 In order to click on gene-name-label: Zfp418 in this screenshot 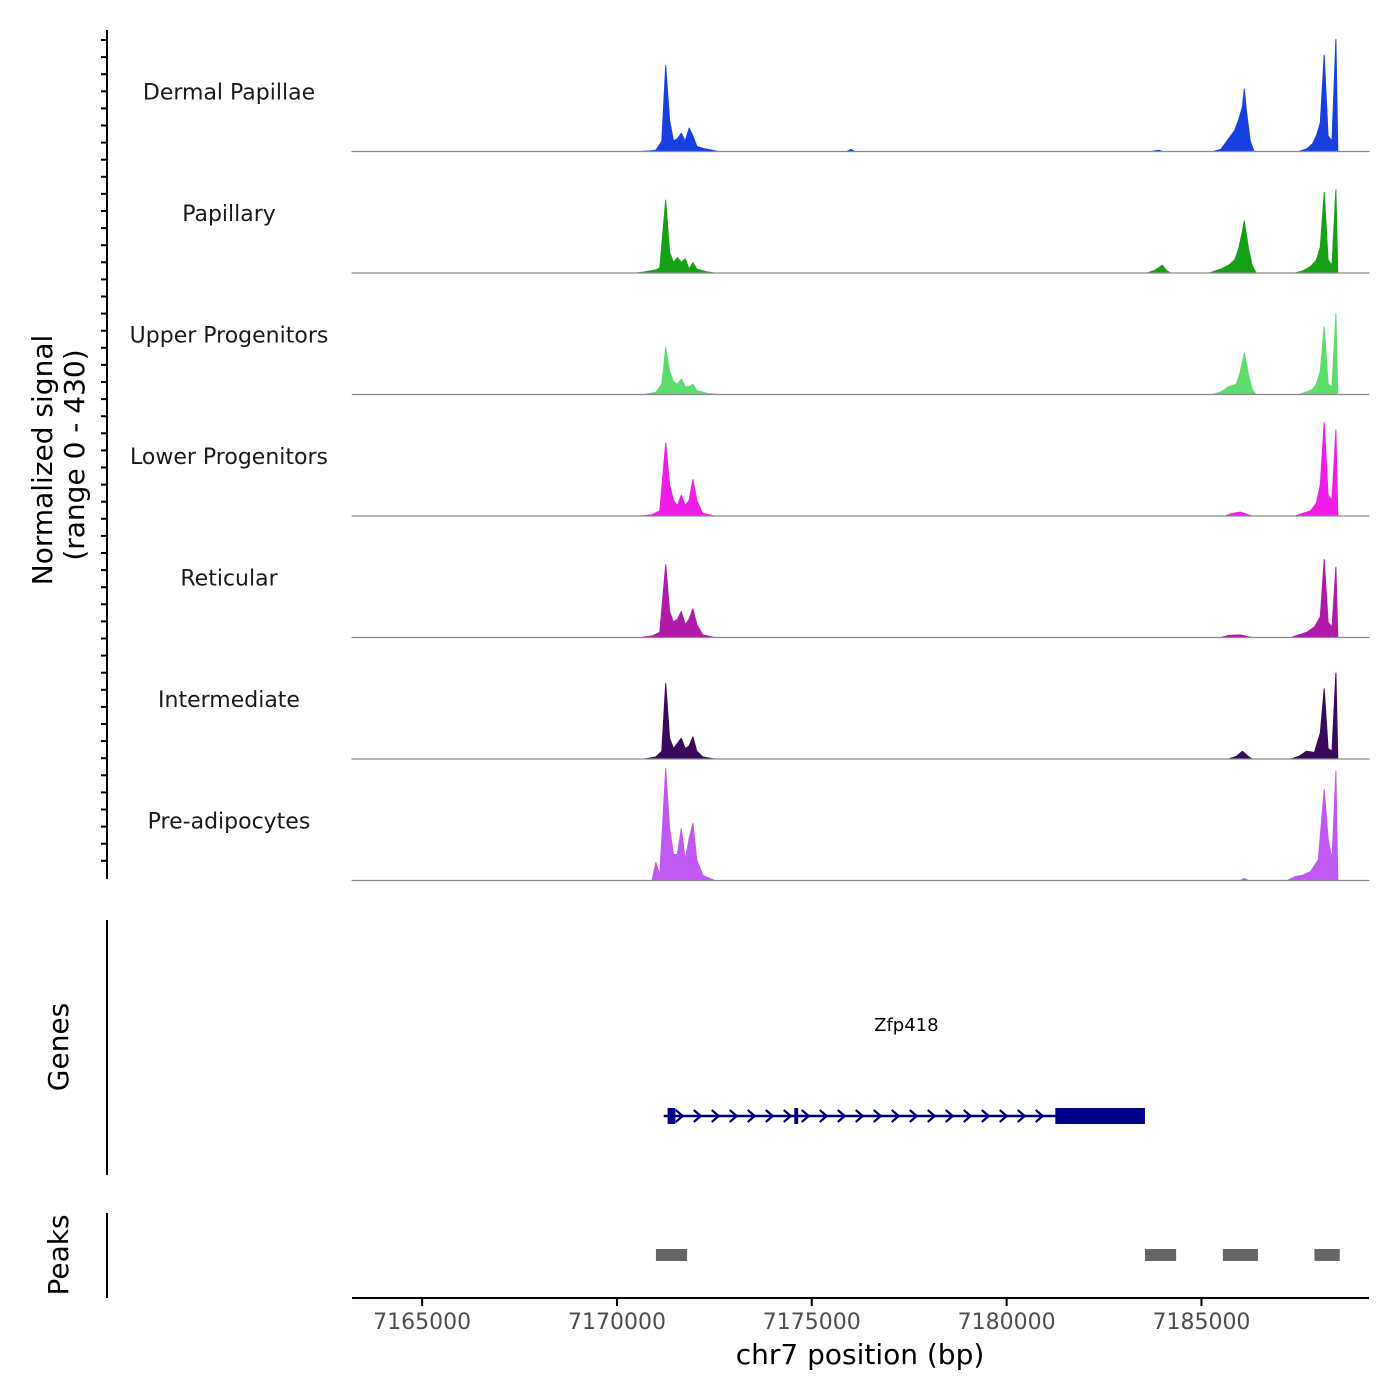, I will do `click(906, 1025)`.